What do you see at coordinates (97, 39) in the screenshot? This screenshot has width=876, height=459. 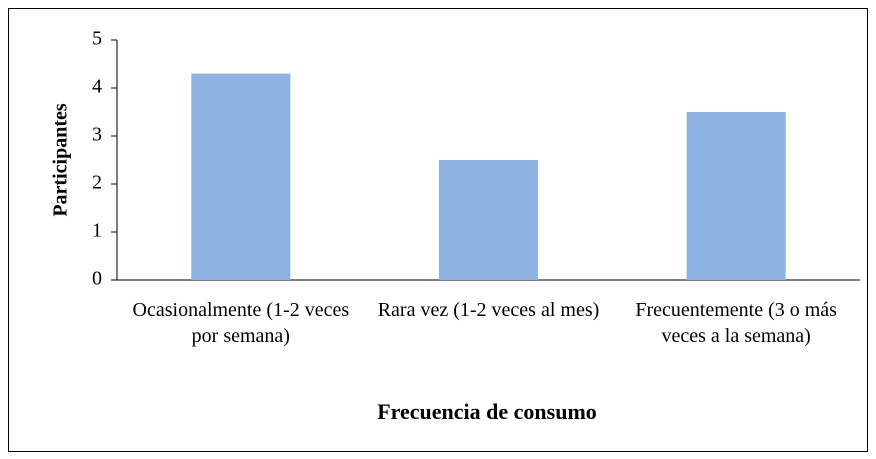 I see `y-tick-label: 5` at bounding box center [97, 39].